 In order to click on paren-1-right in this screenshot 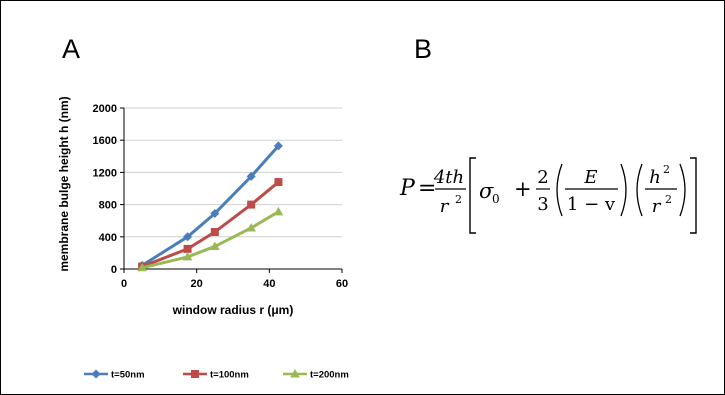, I will do `click(623, 190)`.